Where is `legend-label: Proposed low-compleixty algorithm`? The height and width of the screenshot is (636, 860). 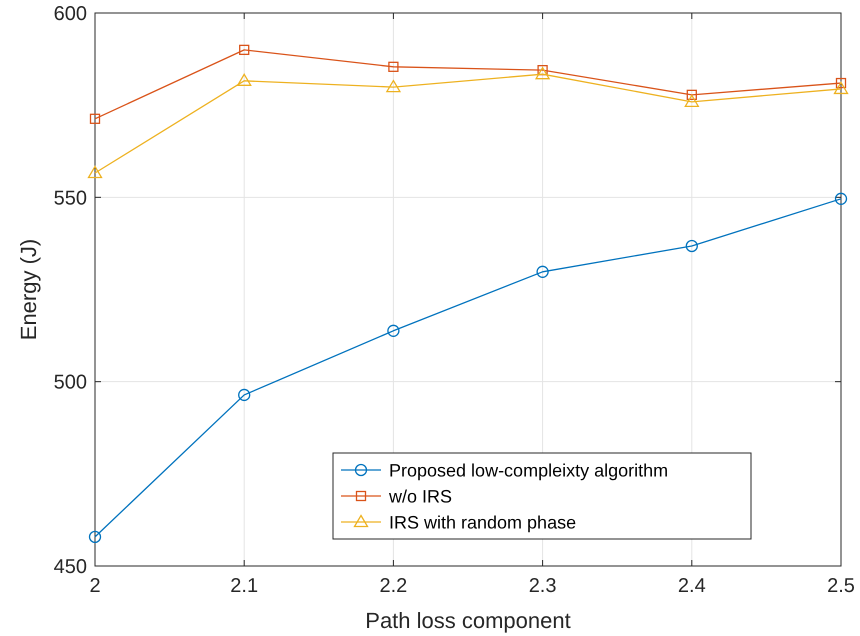
legend-label: Proposed low-compleixty algorithm is located at coordinates (528, 470).